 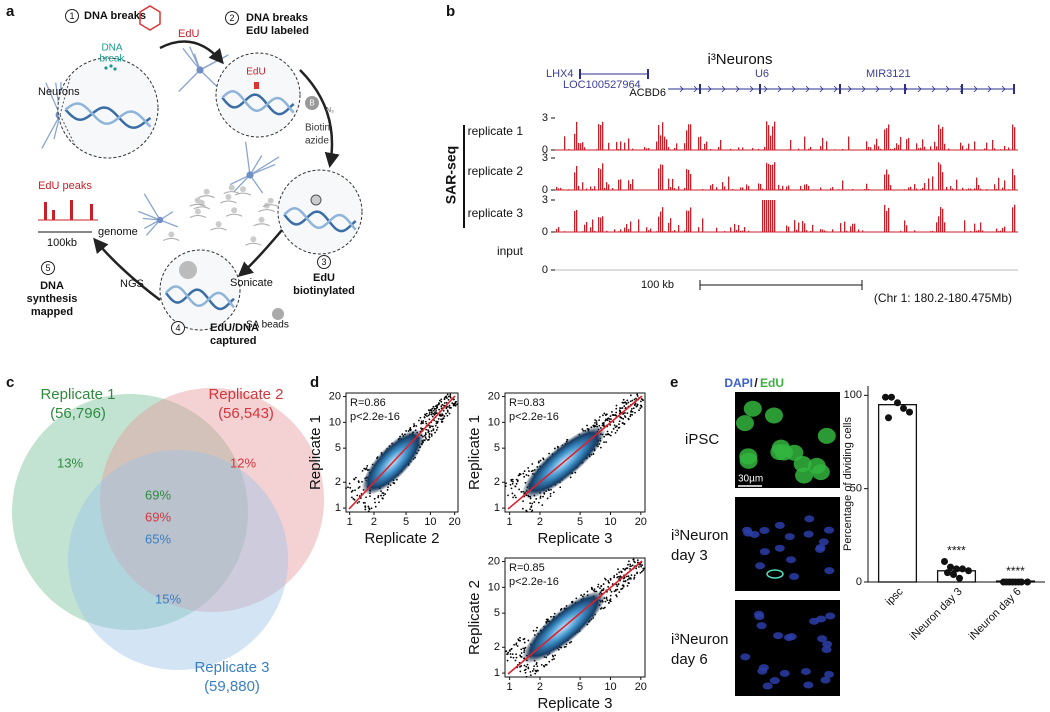 What do you see at coordinates (700, 639) in the screenshot?
I see `row-label: i³Neuron` at bounding box center [700, 639].